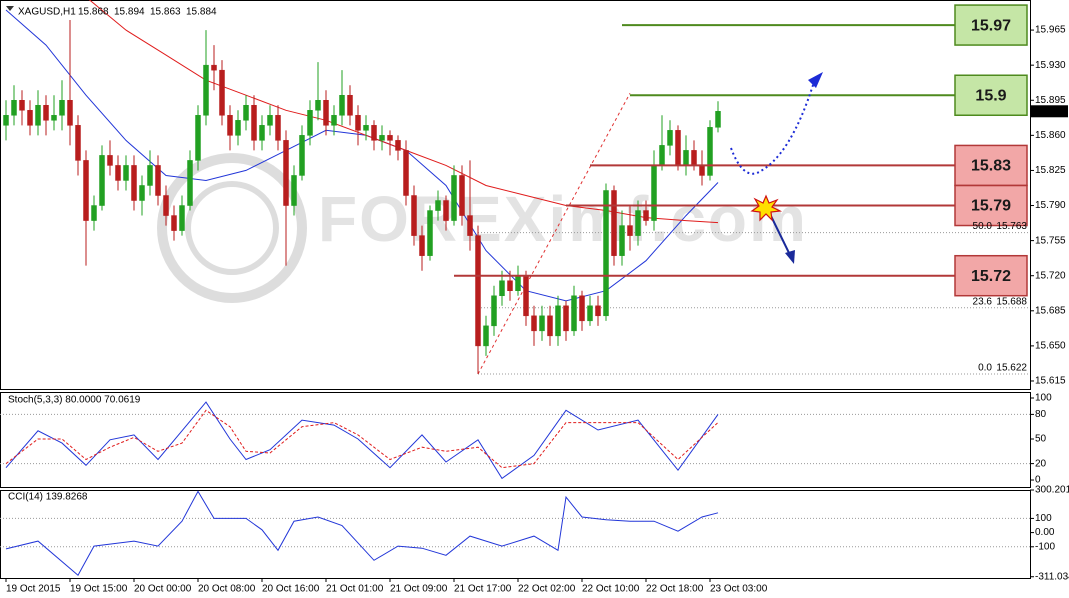 This screenshot has height=598, width=1069. I want to click on y-tick-label: 15.685, so click(1050, 310).